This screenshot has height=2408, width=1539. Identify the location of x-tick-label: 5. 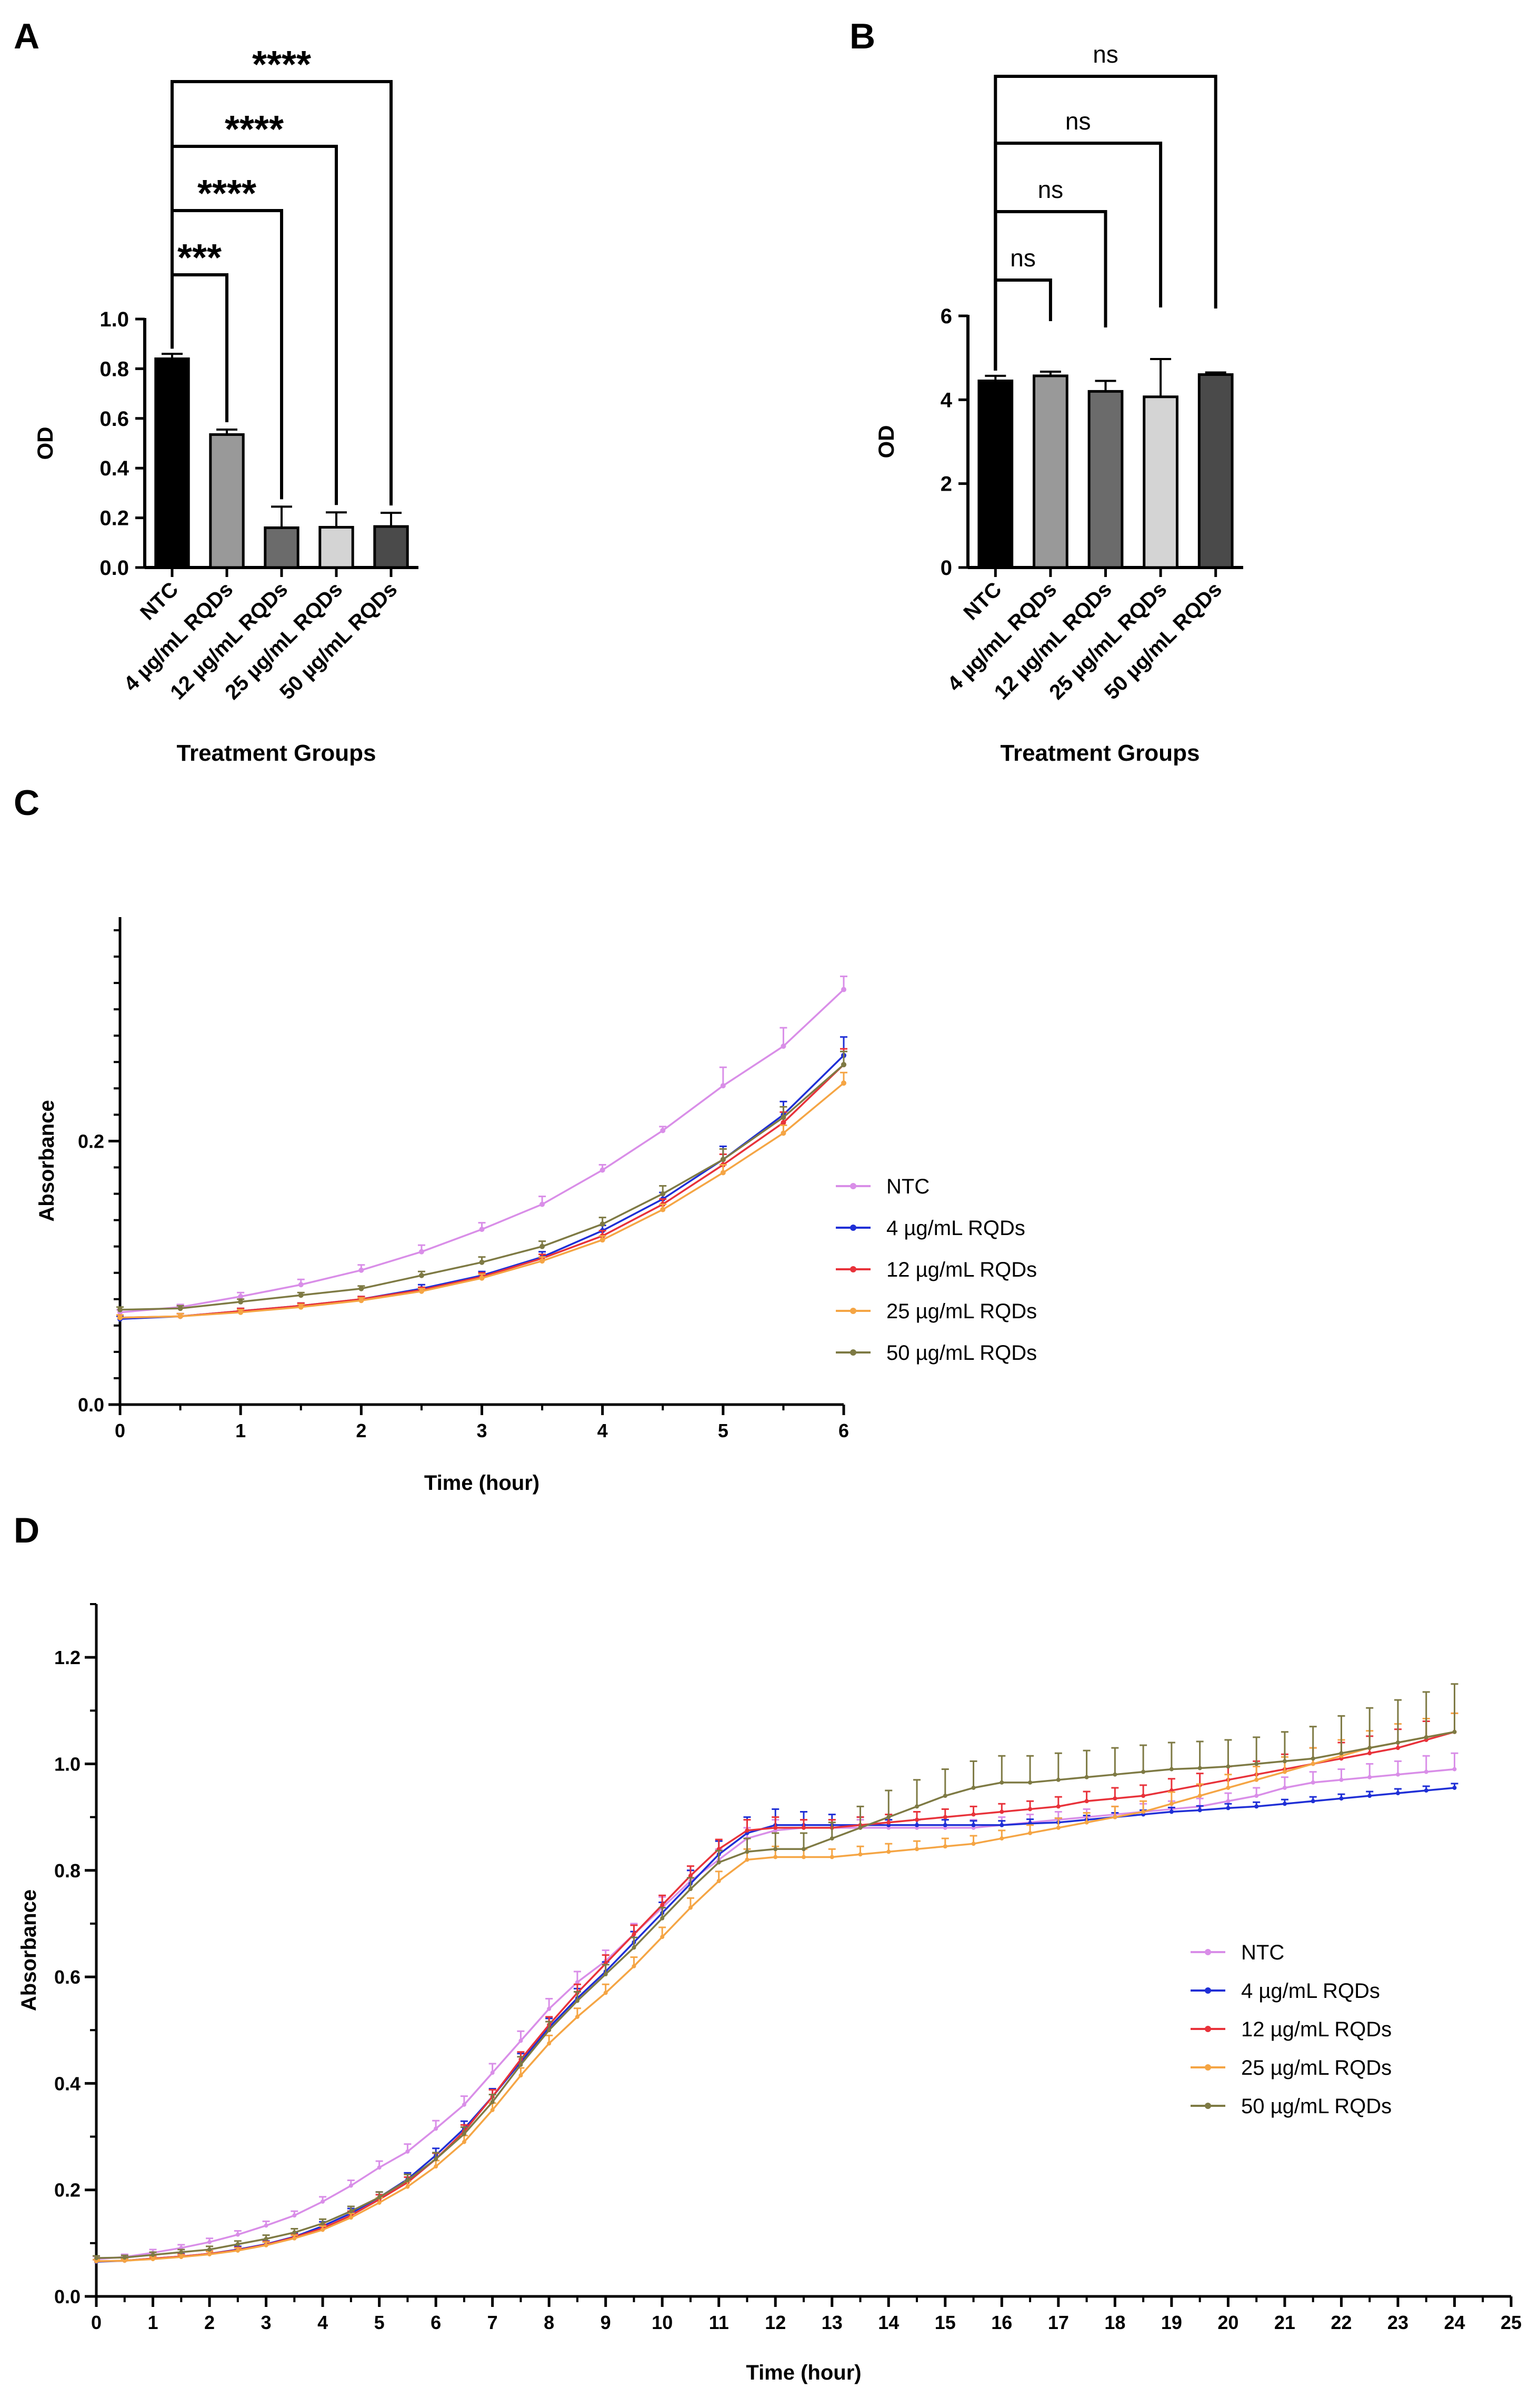
(379, 2322).